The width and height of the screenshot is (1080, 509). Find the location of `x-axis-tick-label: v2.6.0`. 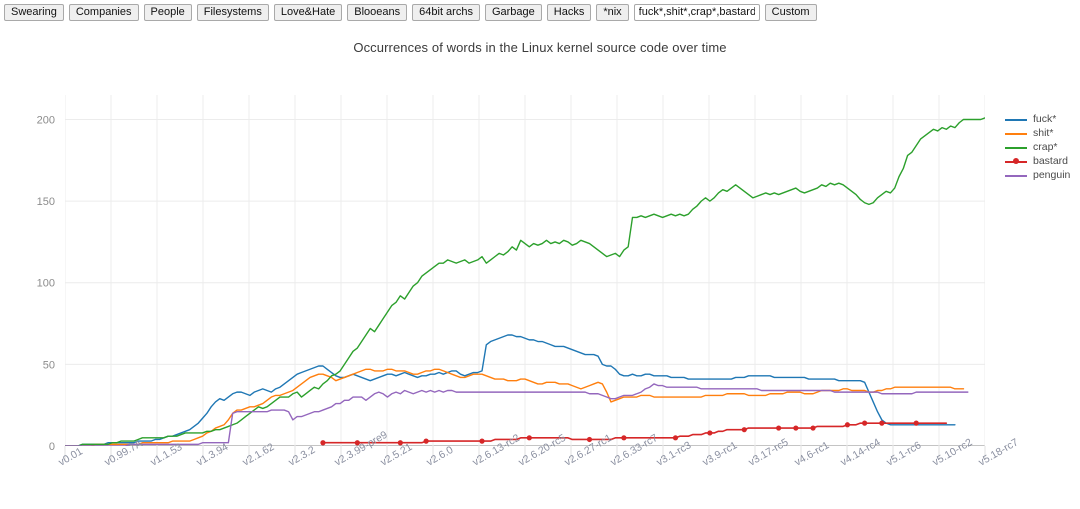

x-axis-tick-label: v2.6.0 is located at coordinates (440, 456).